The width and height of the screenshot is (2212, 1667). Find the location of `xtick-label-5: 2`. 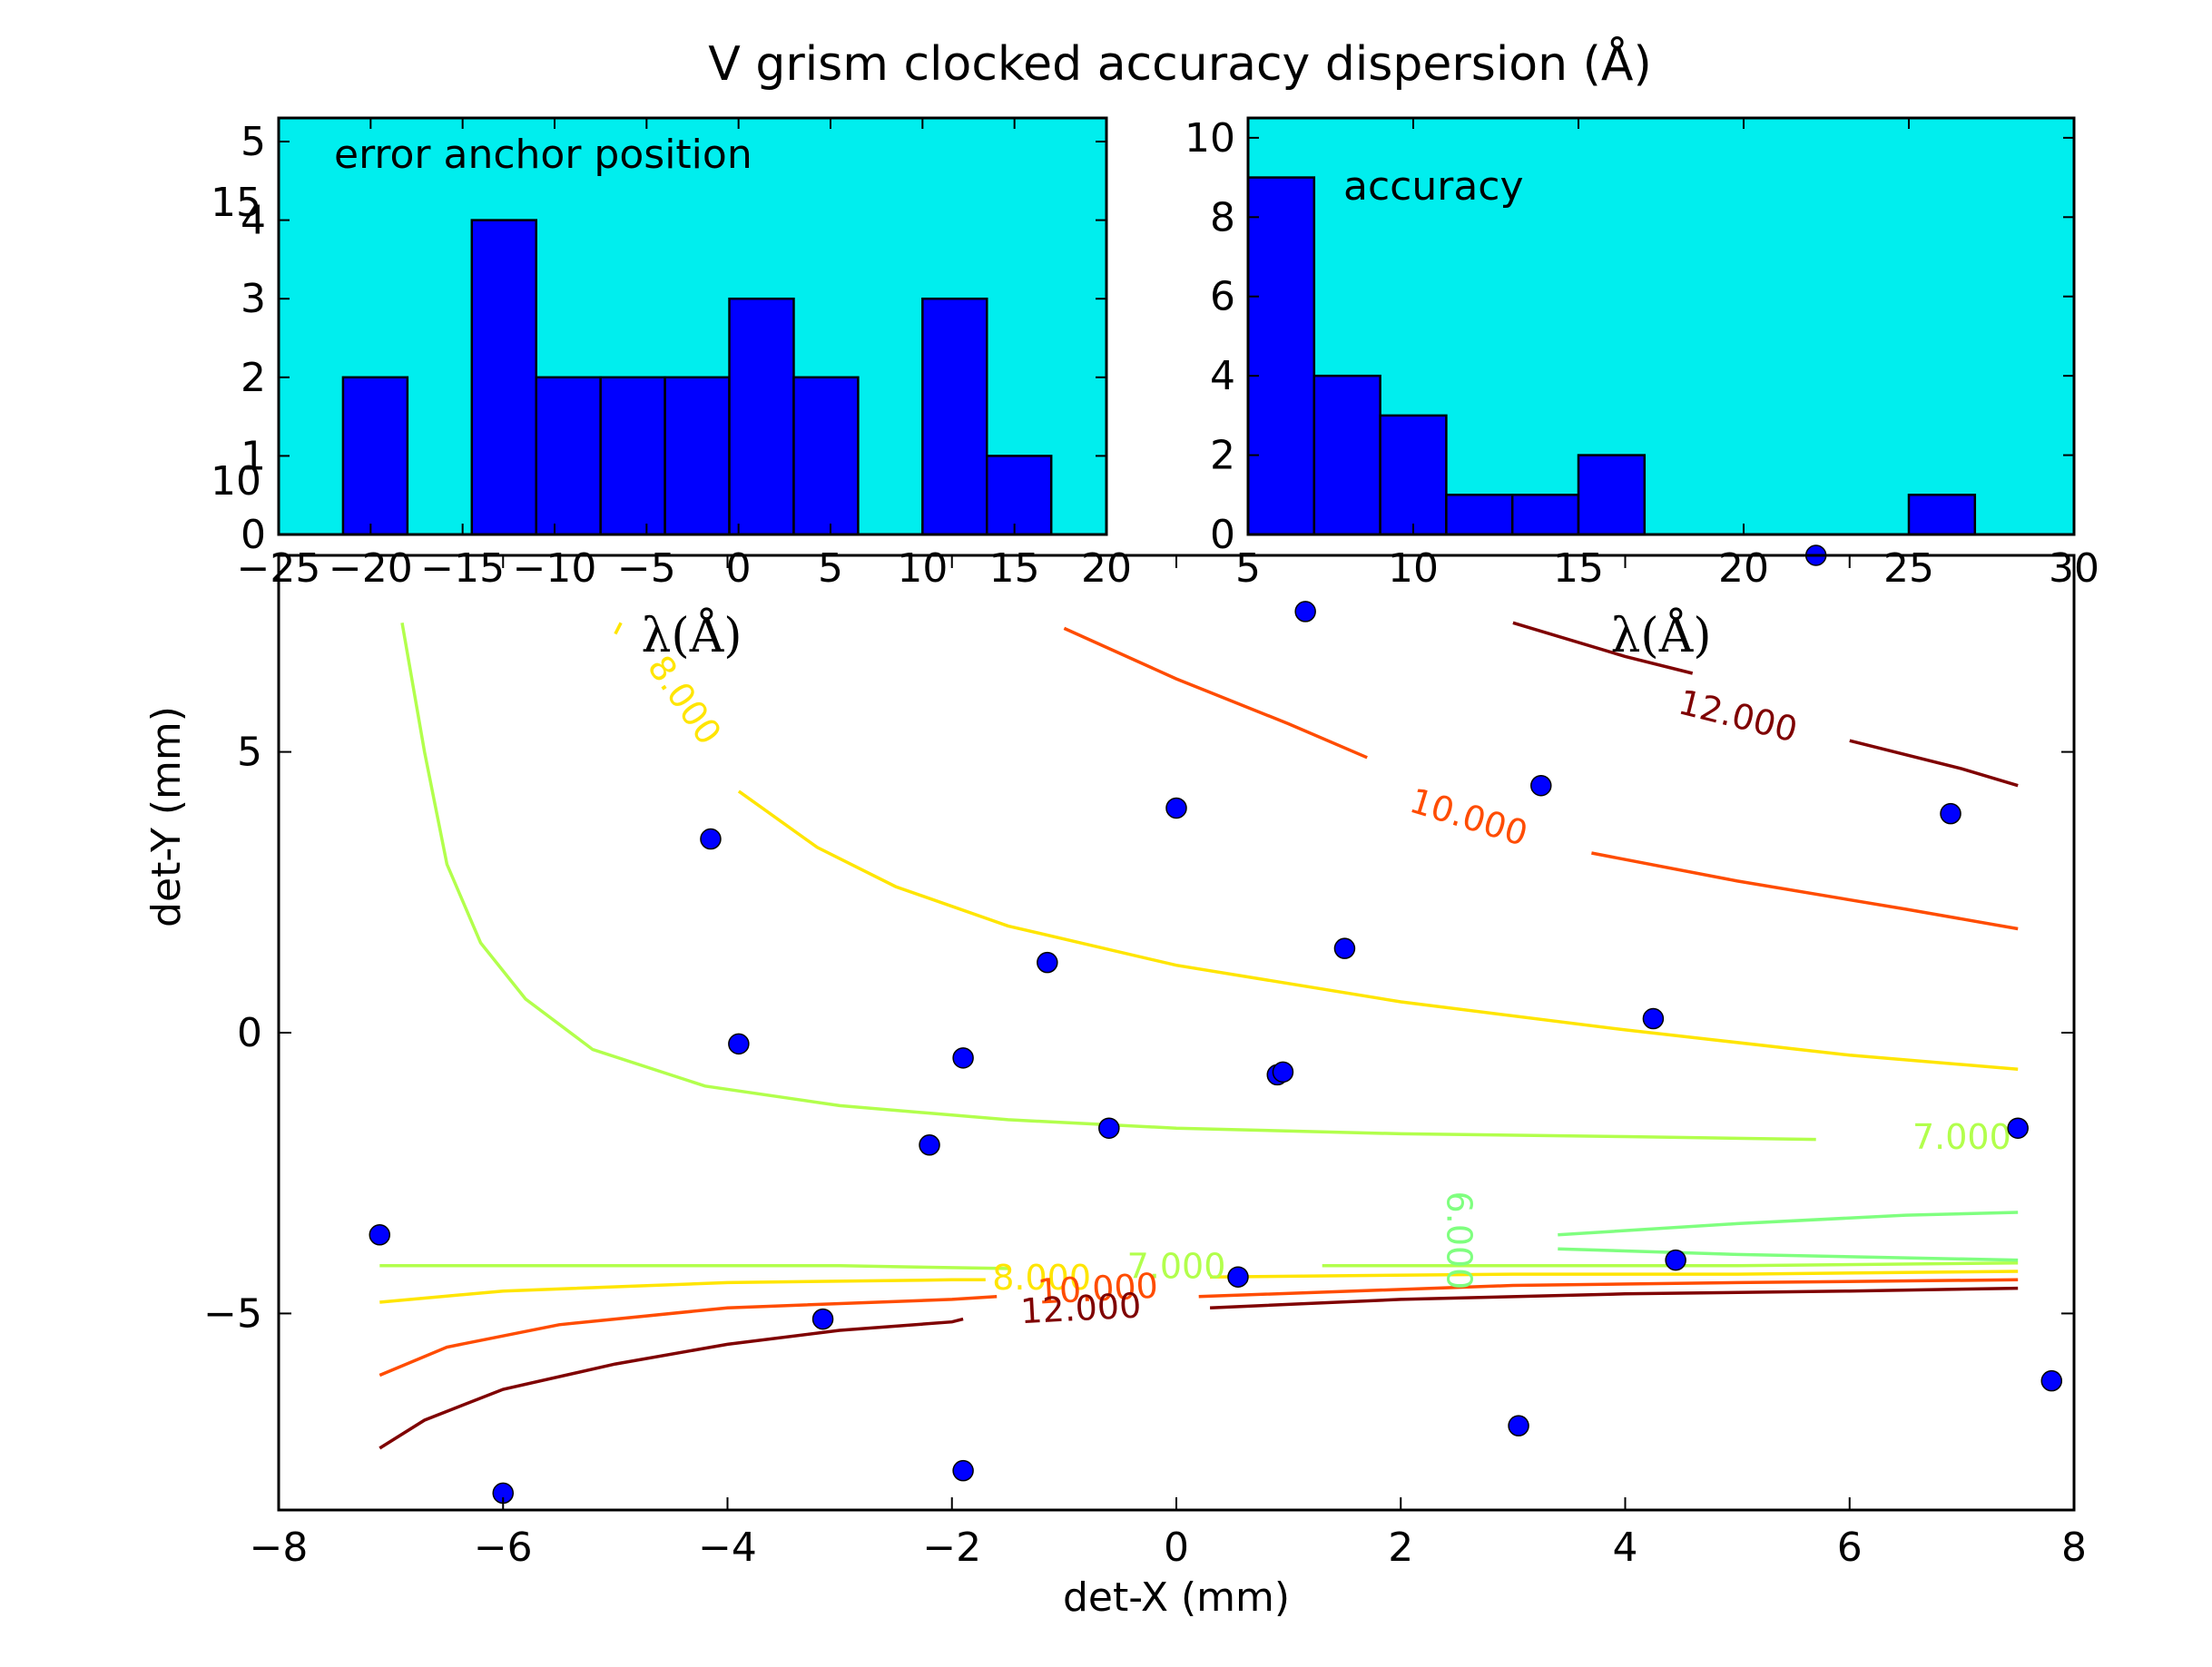

xtick-label-5: 2 is located at coordinates (1400, 1548).